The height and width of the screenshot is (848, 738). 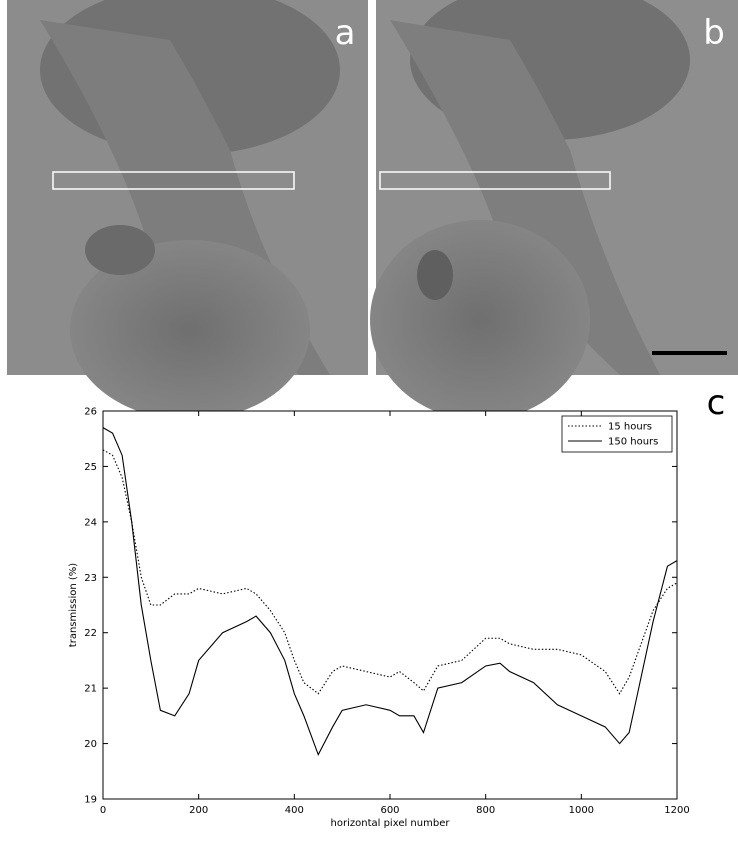 What do you see at coordinates (676, 810) in the screenshot?
I see `x-tick-label: 1200` at bounding box center [676, 810].